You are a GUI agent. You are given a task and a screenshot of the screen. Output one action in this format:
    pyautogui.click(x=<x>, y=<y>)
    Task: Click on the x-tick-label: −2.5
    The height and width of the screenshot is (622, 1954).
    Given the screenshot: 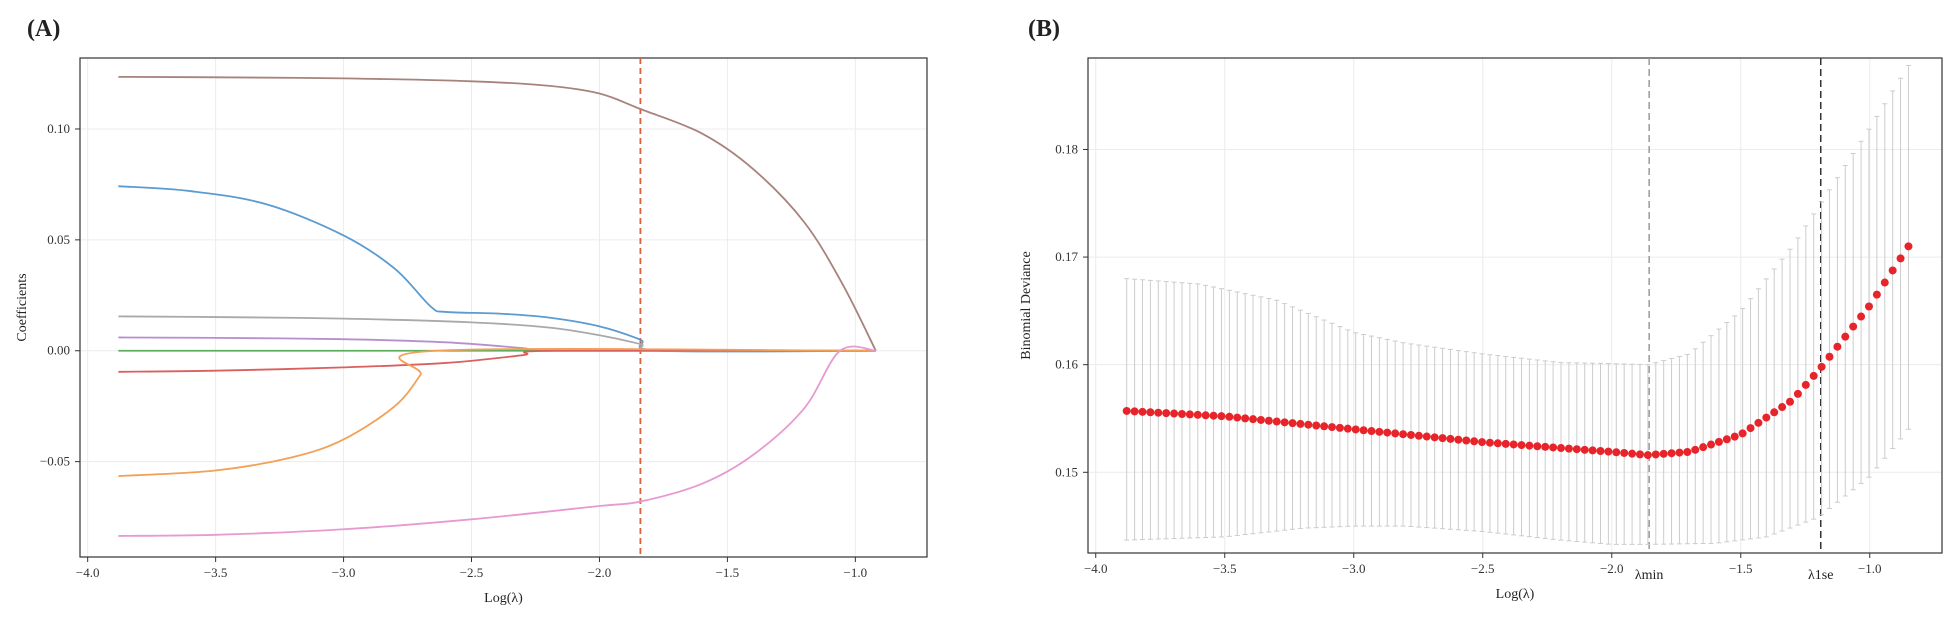 What is the action you would take?
    pyautogui.click(x=472, y=572)
    